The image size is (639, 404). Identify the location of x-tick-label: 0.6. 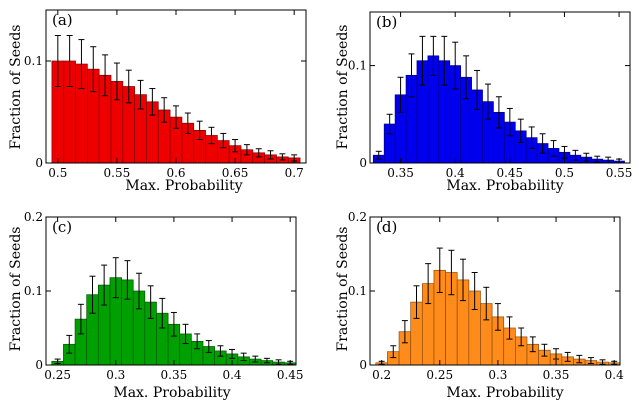
(175, 173).